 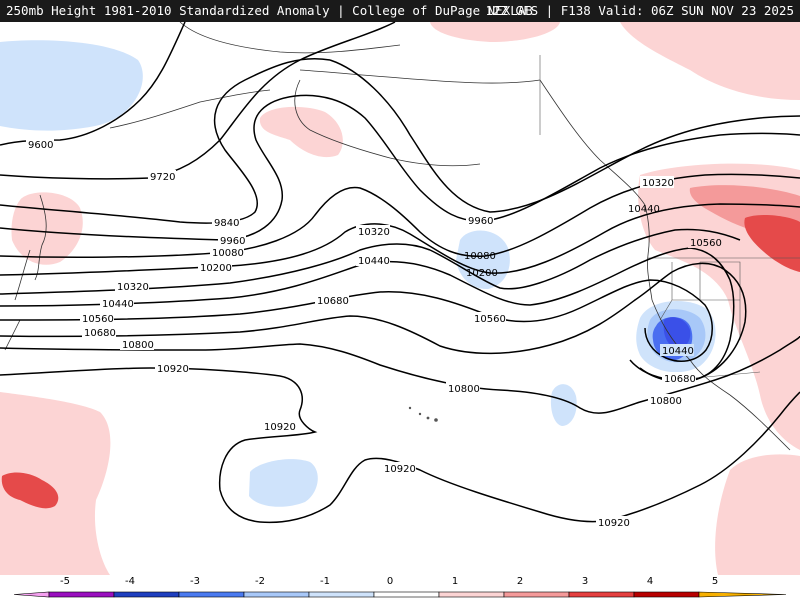 What do you see at coordinates (592, 142) in the screenshot?
I see `coast-alaska-panhandle` at bounding box center [592, 142].